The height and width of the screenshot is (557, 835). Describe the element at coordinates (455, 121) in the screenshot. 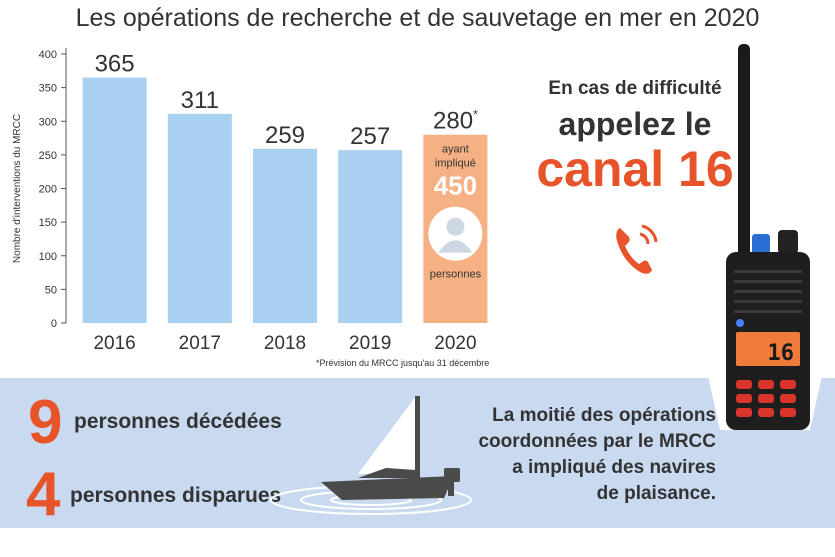

I see `value-label-2020: 280*` at that location.